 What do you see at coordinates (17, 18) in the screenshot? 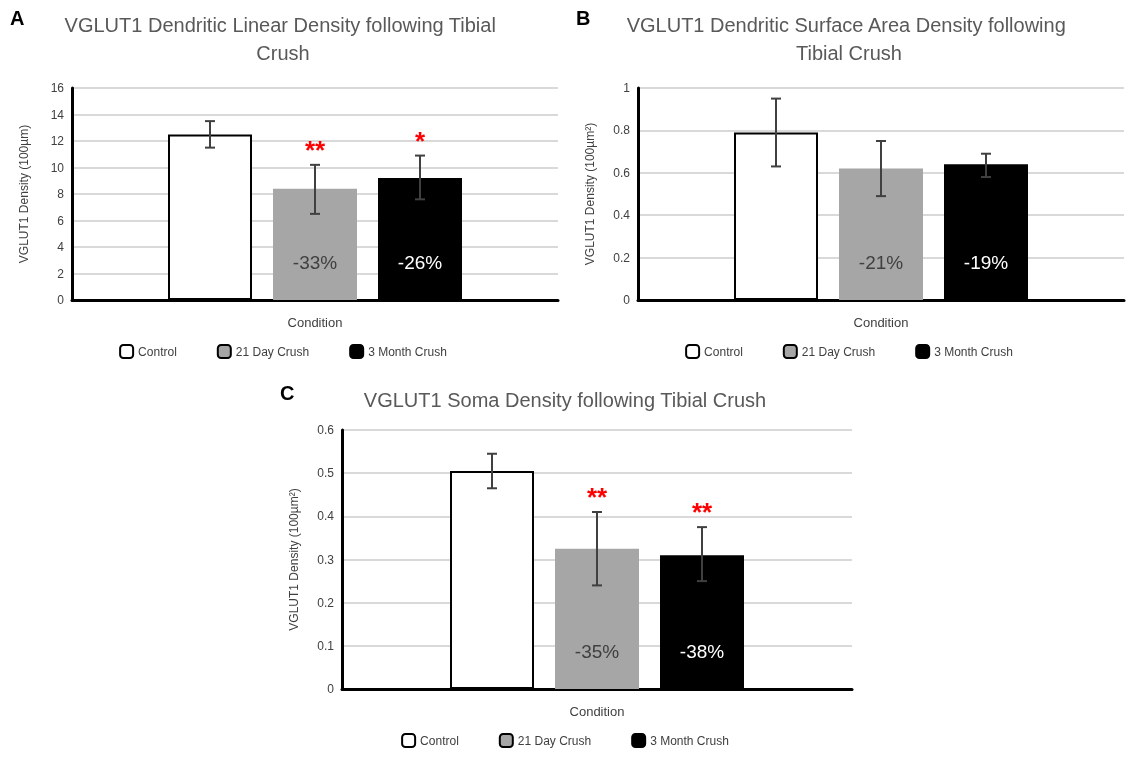
I see `text: A` at bounding box center [17, 18].